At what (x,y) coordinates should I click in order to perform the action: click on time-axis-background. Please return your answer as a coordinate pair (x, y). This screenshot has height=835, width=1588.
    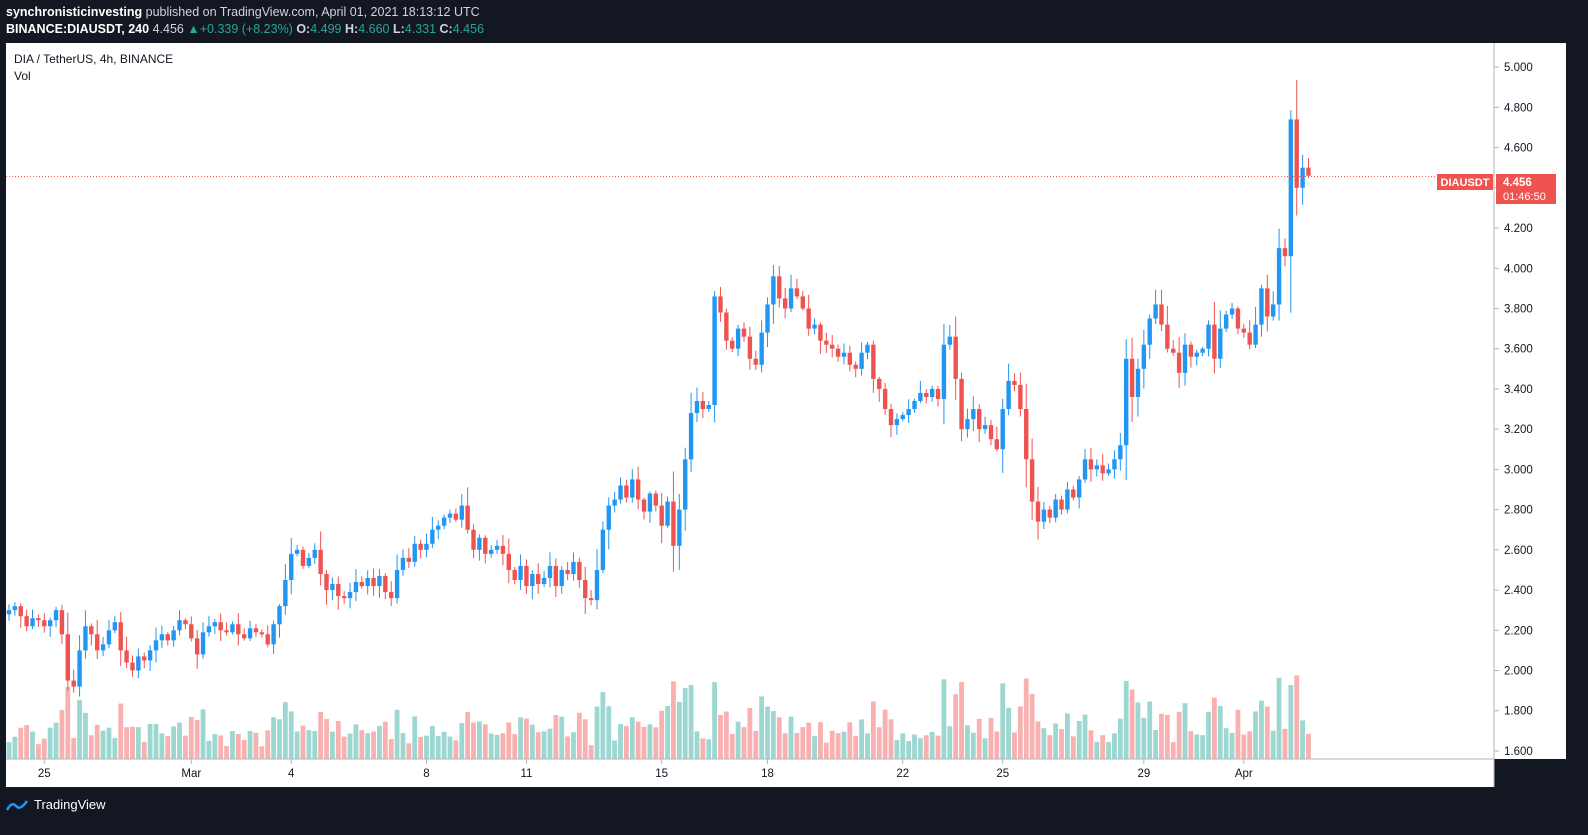
    Looking at the image, I should click on (750, 773).